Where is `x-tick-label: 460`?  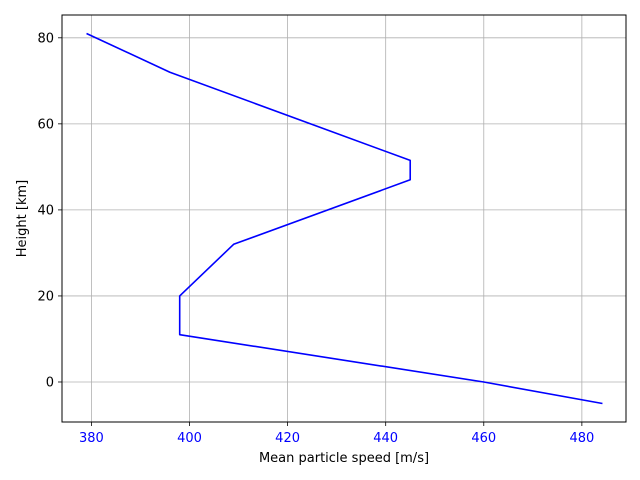
x-tick-label: 460 is located at coordinates (483, 438).